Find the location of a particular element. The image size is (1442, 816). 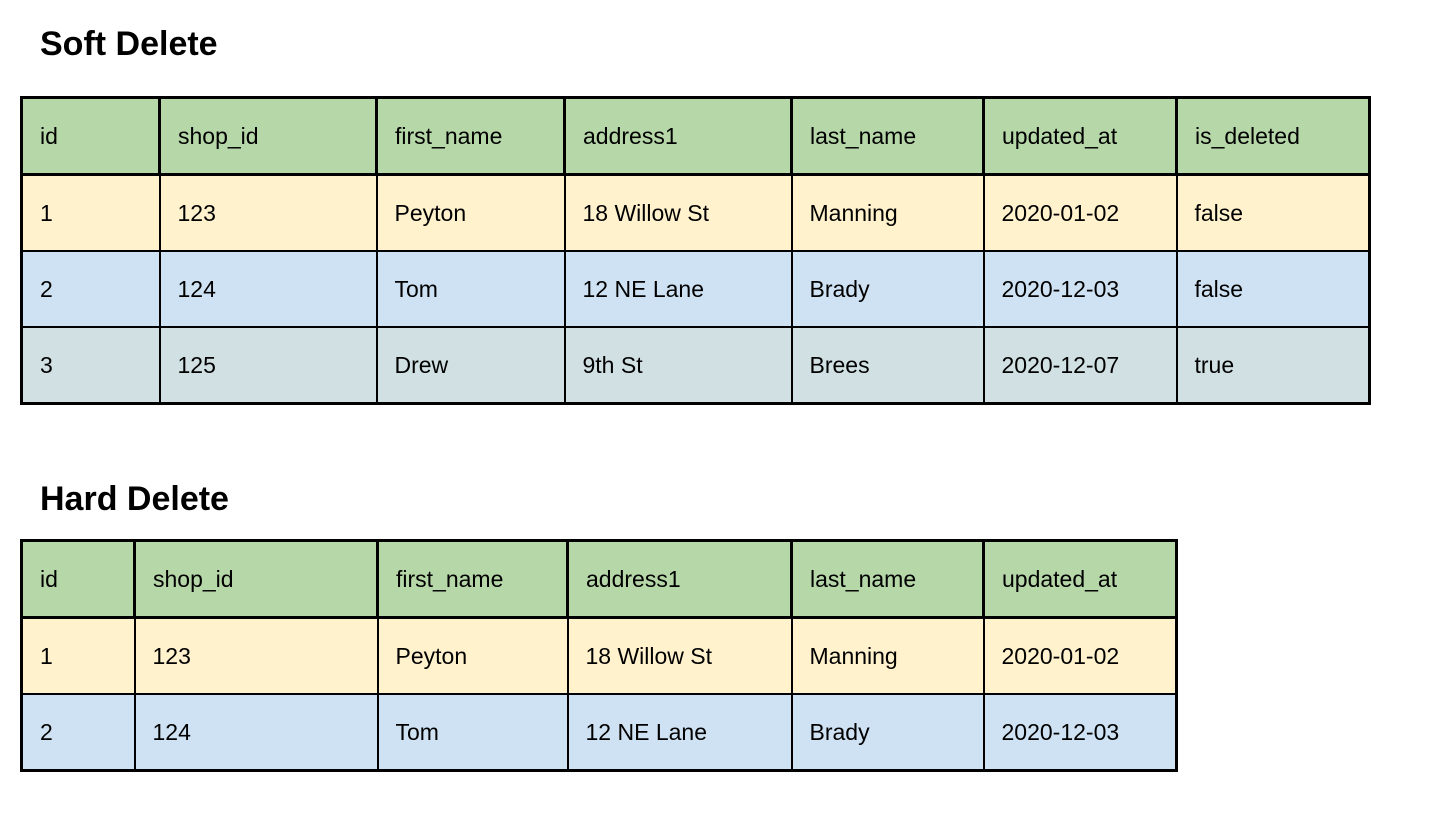

table-row: 2 124 Tom 12 NE Lane Brady 2020-12-03 is located at coordinates (599, 732).